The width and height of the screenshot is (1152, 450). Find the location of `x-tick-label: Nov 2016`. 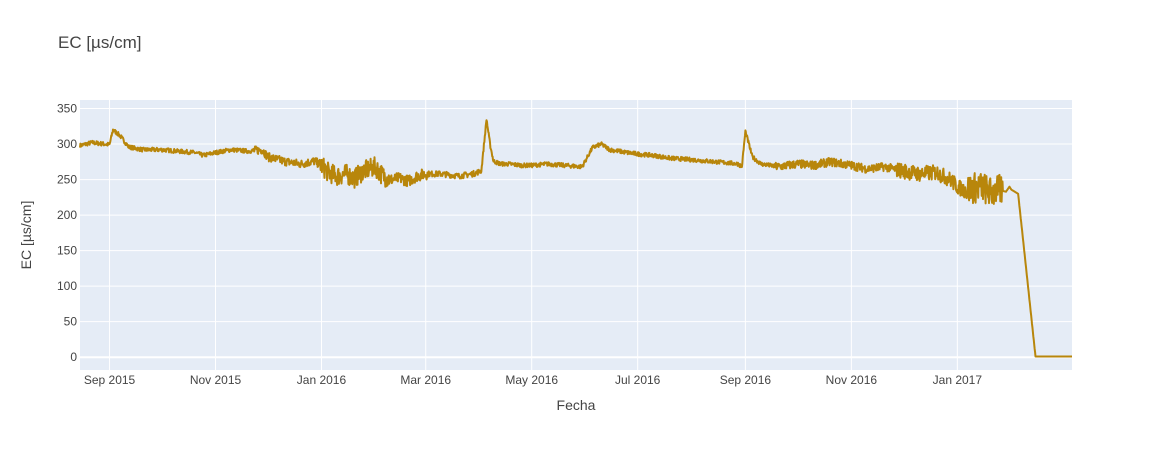

x-tick-label: Nov 2016 is located at coordinates (852, 380).